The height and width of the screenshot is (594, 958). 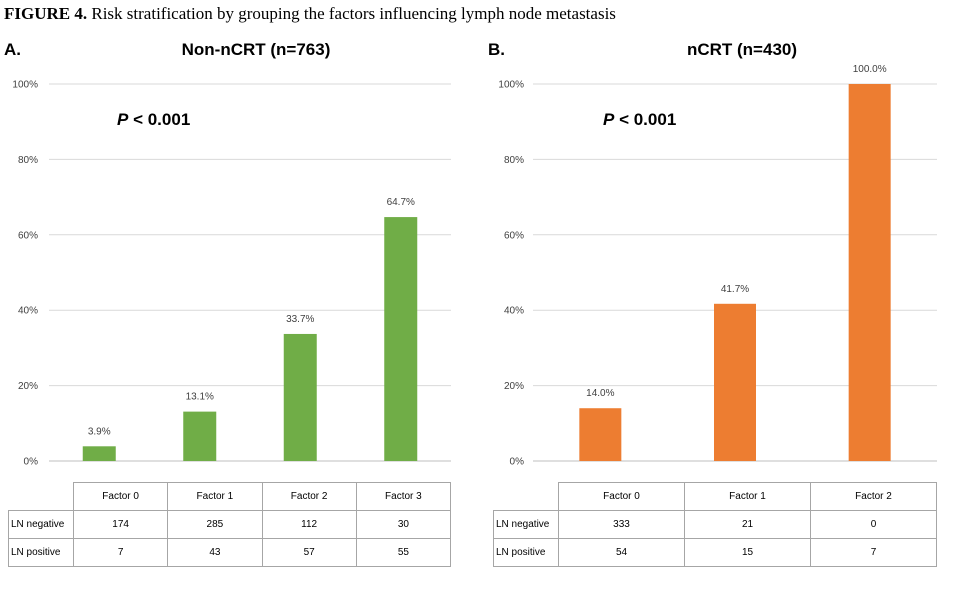 I want to click on panel-a-pvalue-text: < 0.001, so click(x=162, y=119).